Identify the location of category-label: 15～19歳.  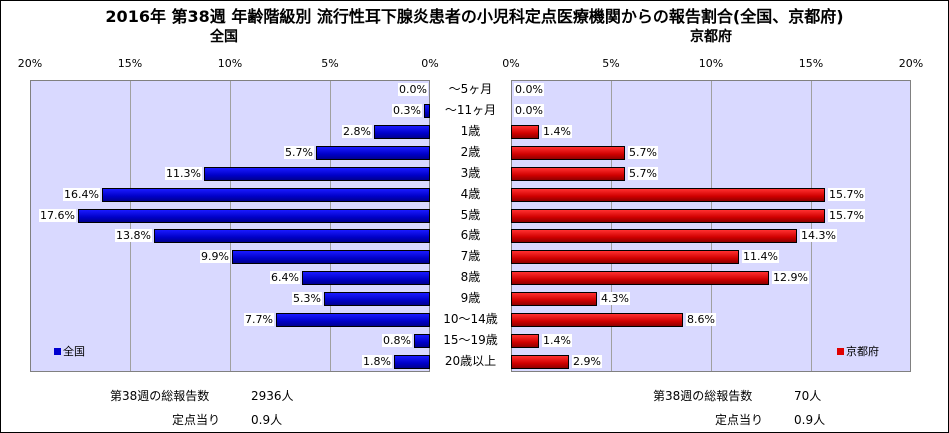
(470, 339).